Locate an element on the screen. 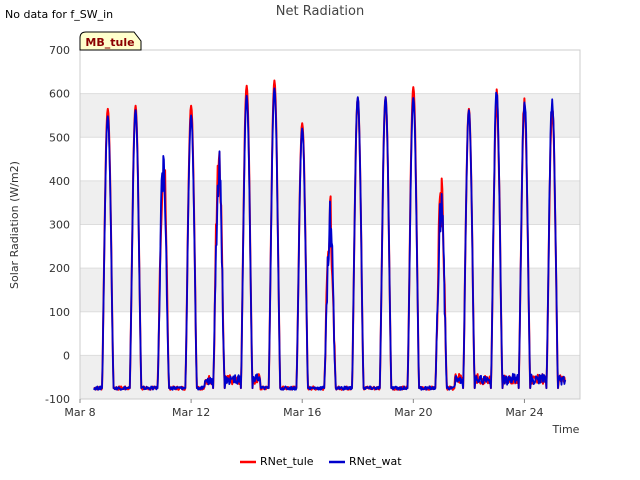  x-tick-label: Mar 8 is located at coordinates (79, 412).